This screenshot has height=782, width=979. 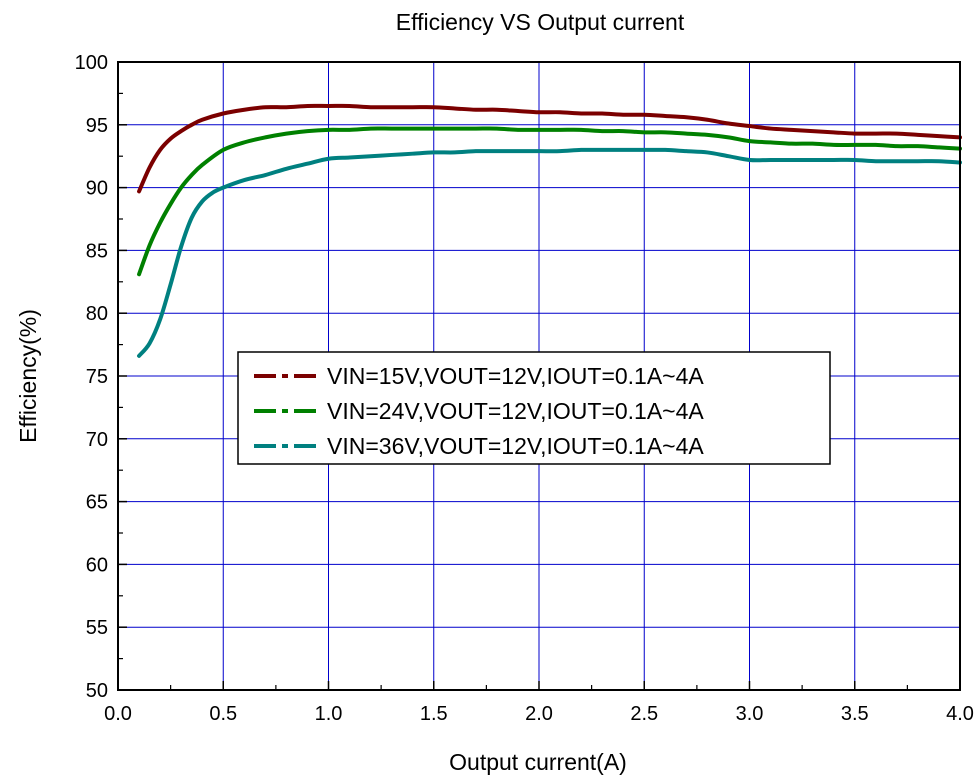 I want to click on y-tick-labels: 50 55 60 65 70 75 80 85 90 95 100, so click(x=91, y=377).